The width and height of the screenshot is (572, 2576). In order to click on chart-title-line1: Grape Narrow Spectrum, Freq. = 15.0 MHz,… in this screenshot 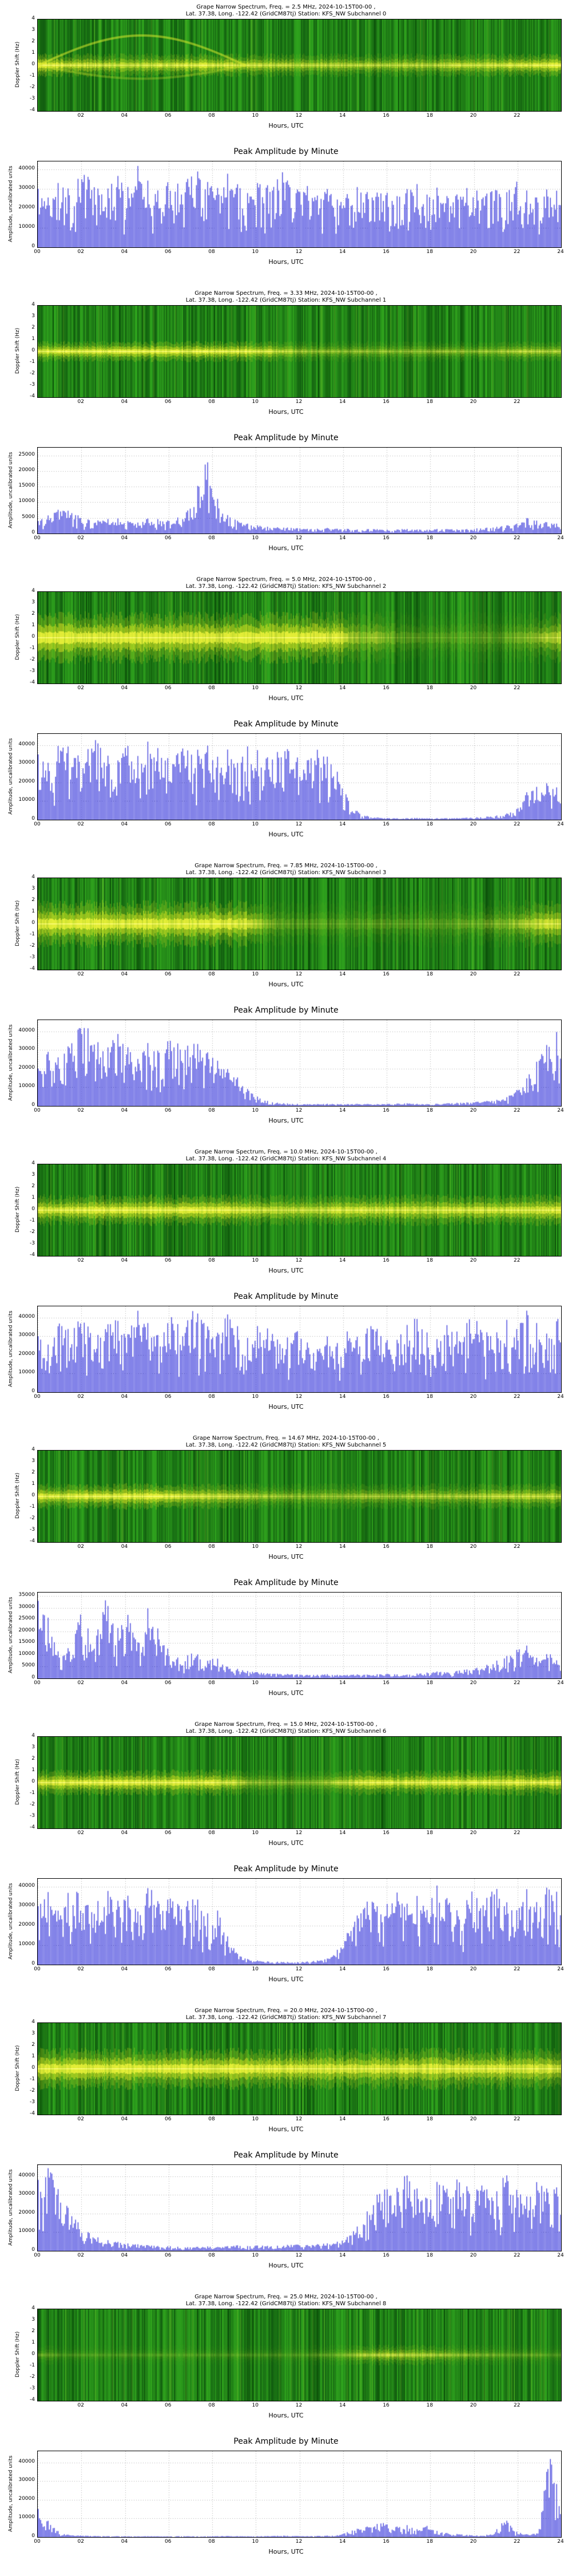, I will do `click(286, 1724)`.